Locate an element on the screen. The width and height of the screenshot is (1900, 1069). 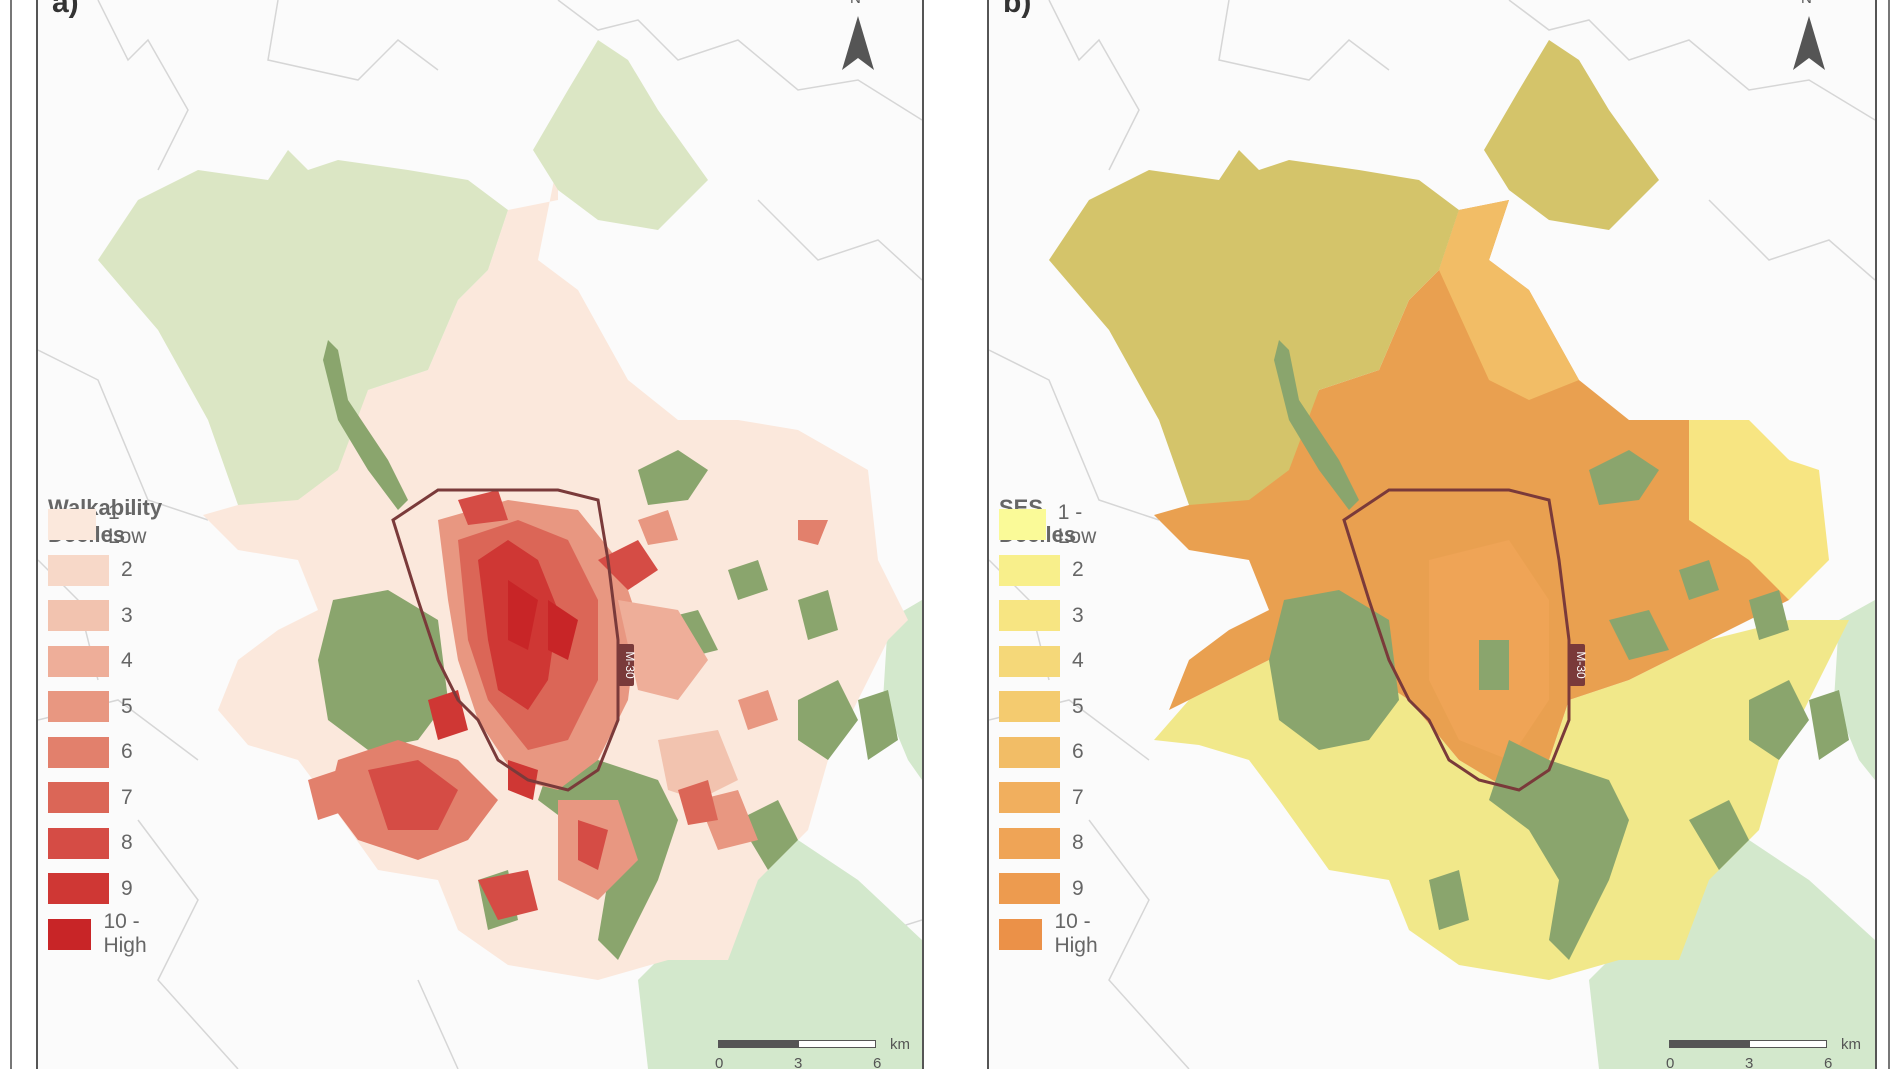
walkability-cells is located at coordinates (568, 705).